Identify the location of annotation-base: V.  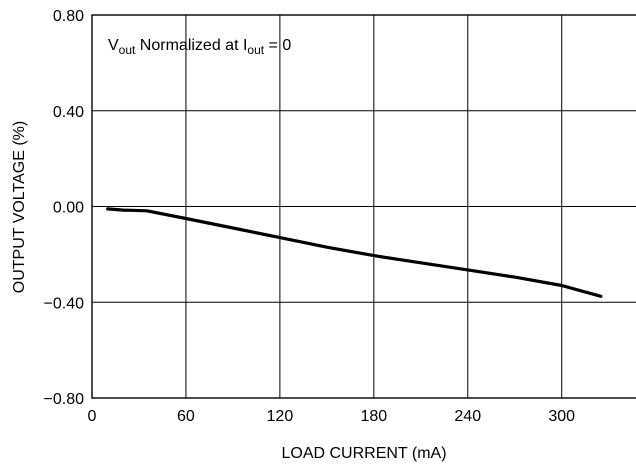
(113, 45).